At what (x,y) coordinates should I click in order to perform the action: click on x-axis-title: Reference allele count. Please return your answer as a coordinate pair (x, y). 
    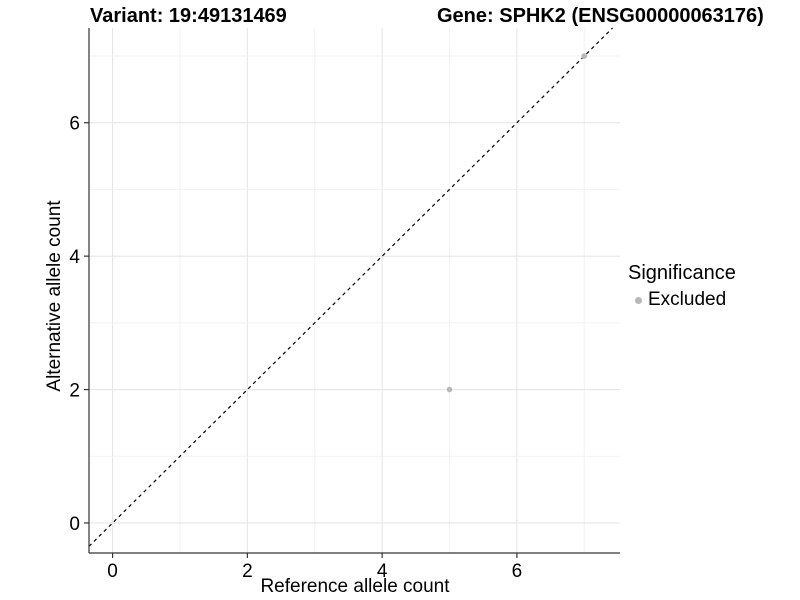
    Looking at the image, I should click on (355, 586).